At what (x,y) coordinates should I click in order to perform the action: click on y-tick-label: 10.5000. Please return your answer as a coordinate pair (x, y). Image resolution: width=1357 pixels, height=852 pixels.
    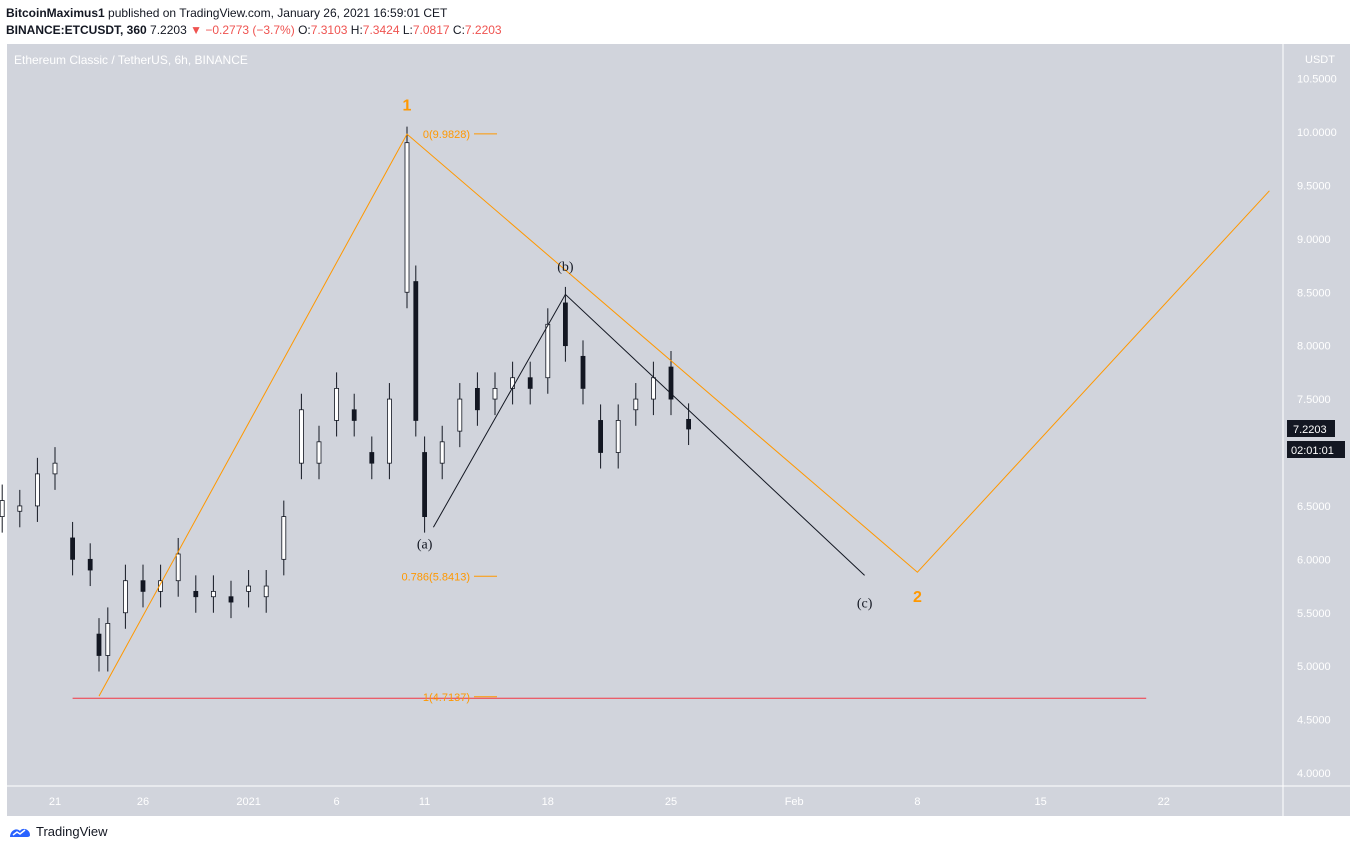
    Looking at the image, I should click on (1317, 80).